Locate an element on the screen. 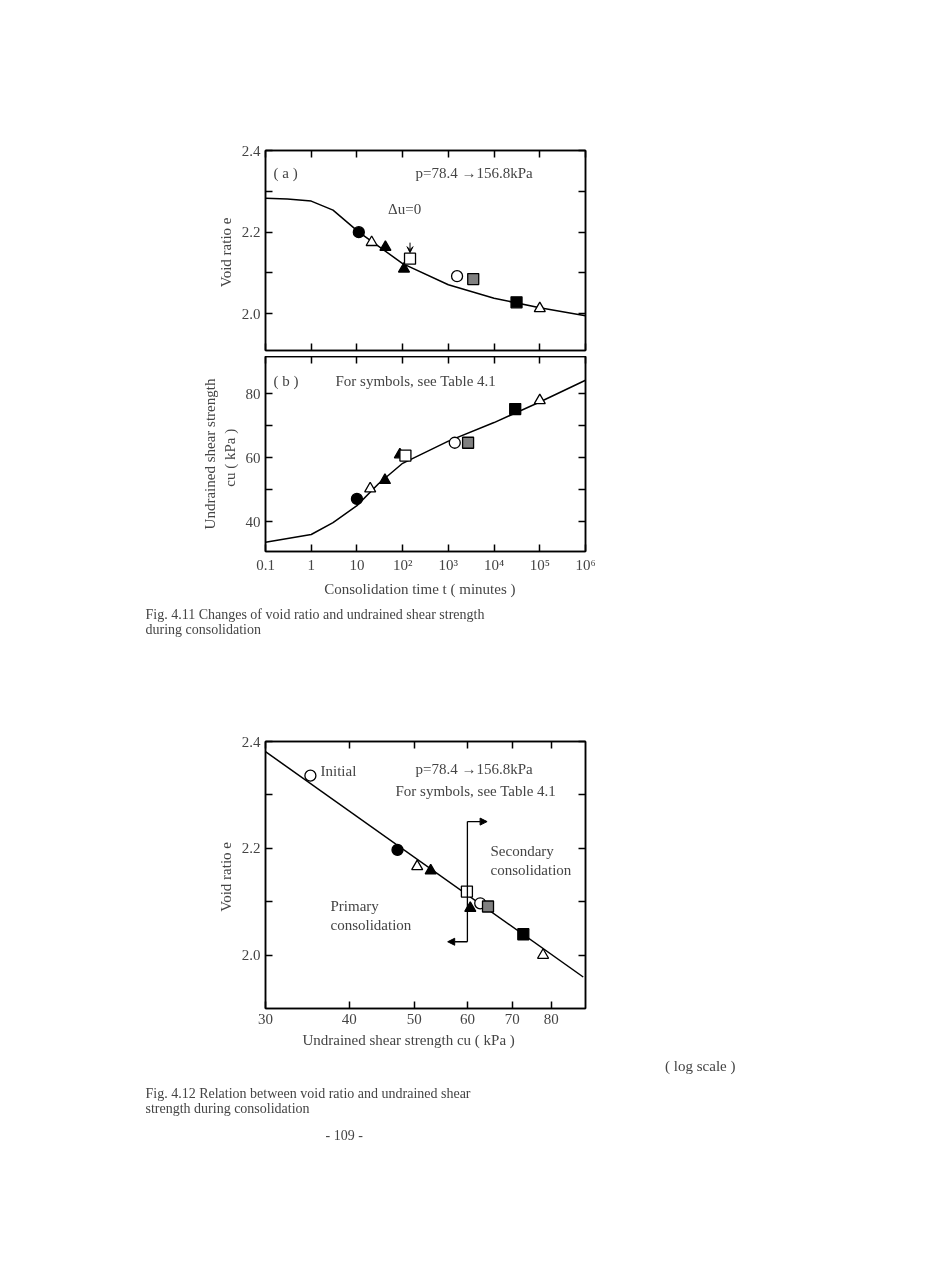  y-tick-label: 60 is located at coordinates (253, 457).